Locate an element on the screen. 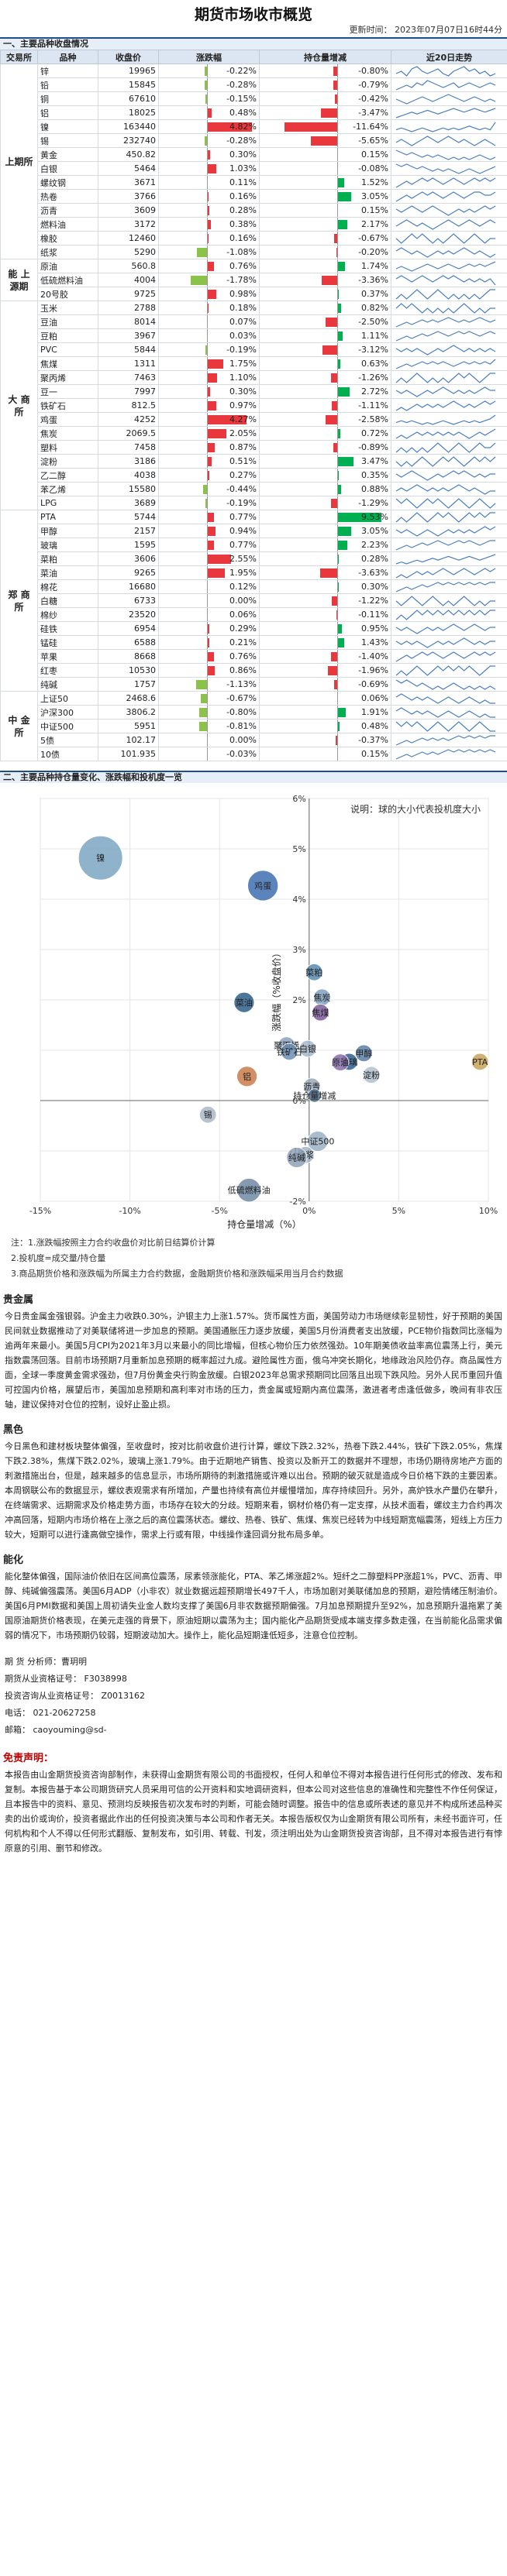 This screenshot has height=2576, width=507. chart-note-2: 2.投机度=成交量/持仓量 is located at coordinates (58, 1258).